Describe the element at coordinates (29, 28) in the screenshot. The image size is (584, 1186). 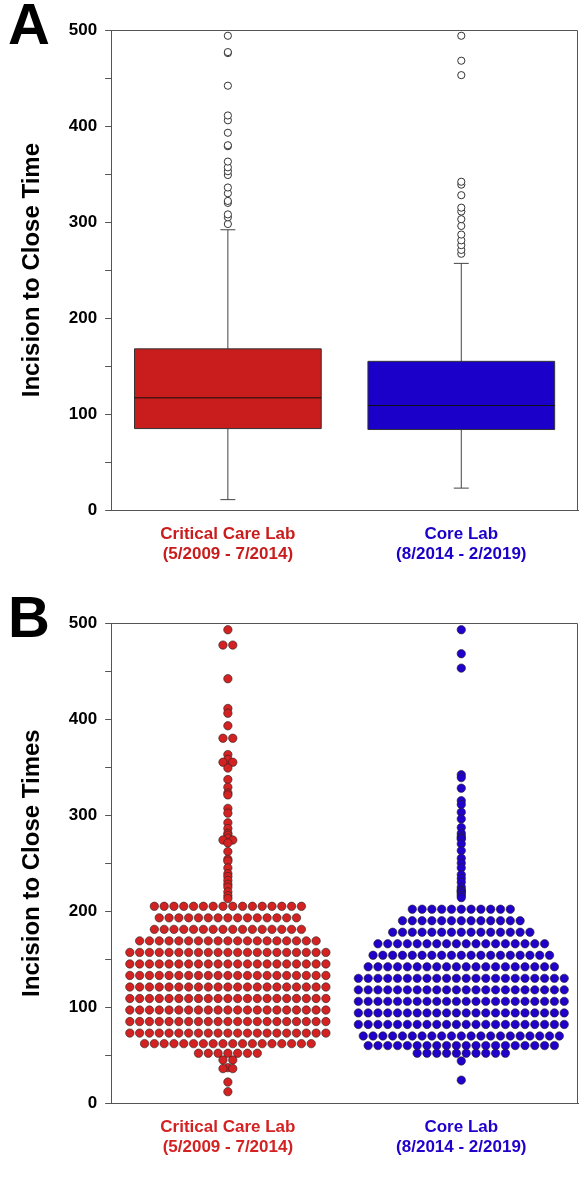
I see `chart-title: A` at that location.